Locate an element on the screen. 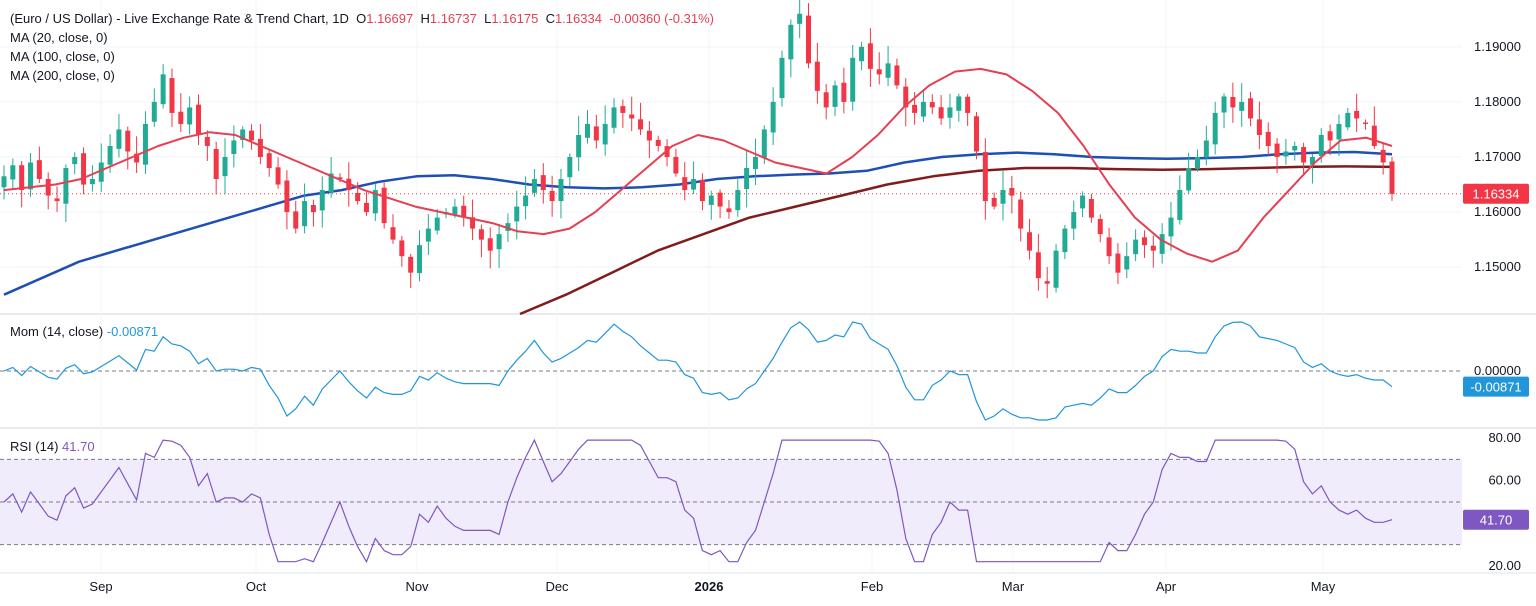  y-tick-label: 1.18000 is located at coordinates (1497, 101).